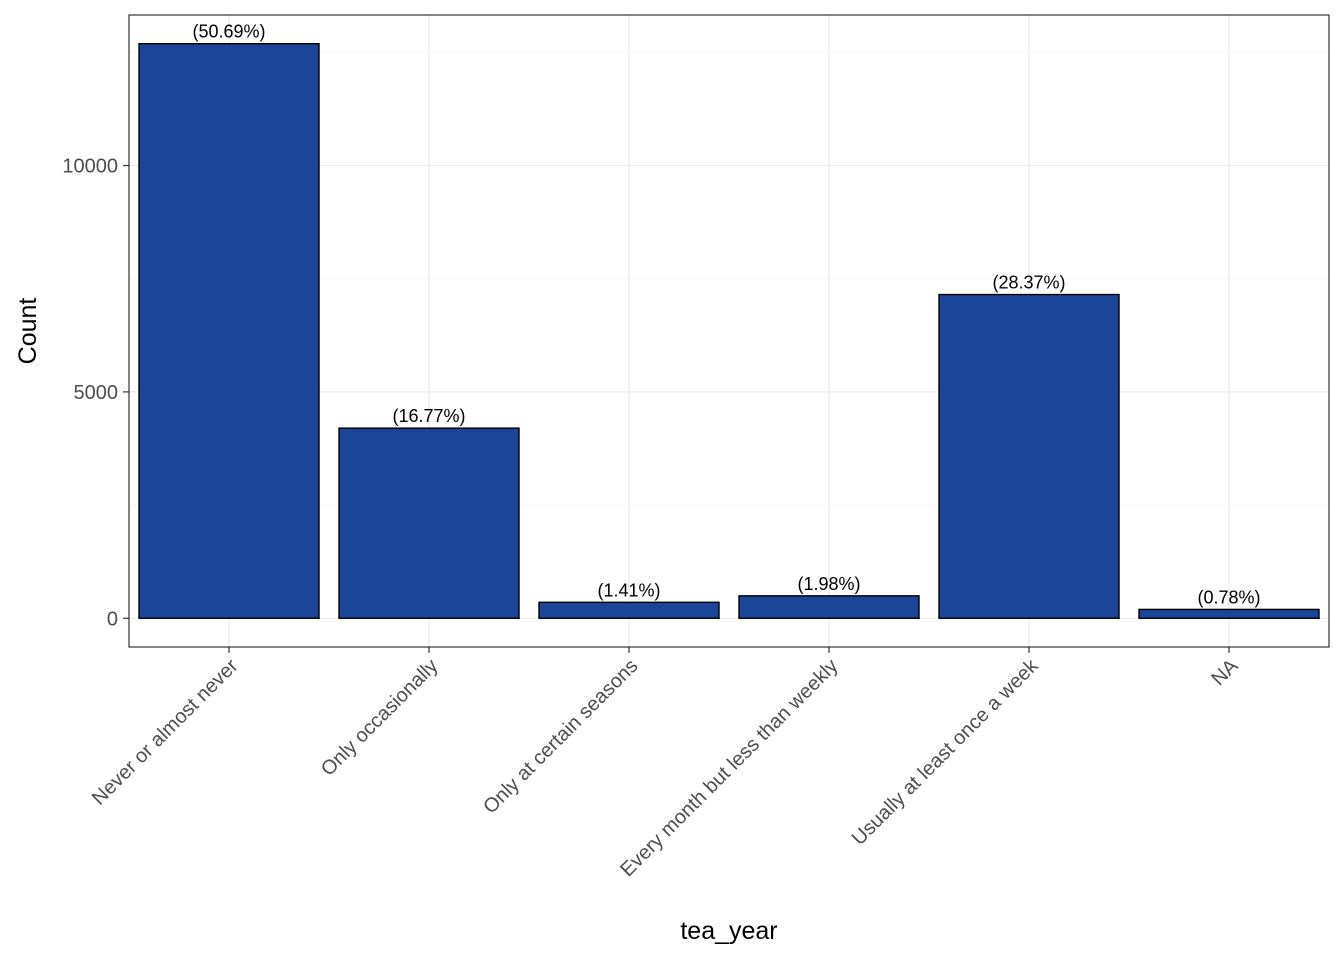 The width and height of the screenshot is (1344, 965). I want to click on x-tick-label: NA, so click(1225, 673).